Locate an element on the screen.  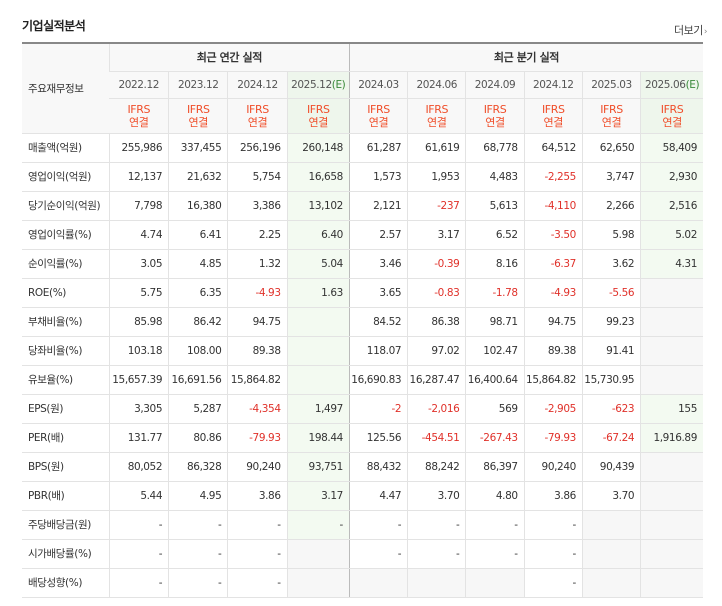
period-header: 2023.12 is located at coordinates (198, 85).